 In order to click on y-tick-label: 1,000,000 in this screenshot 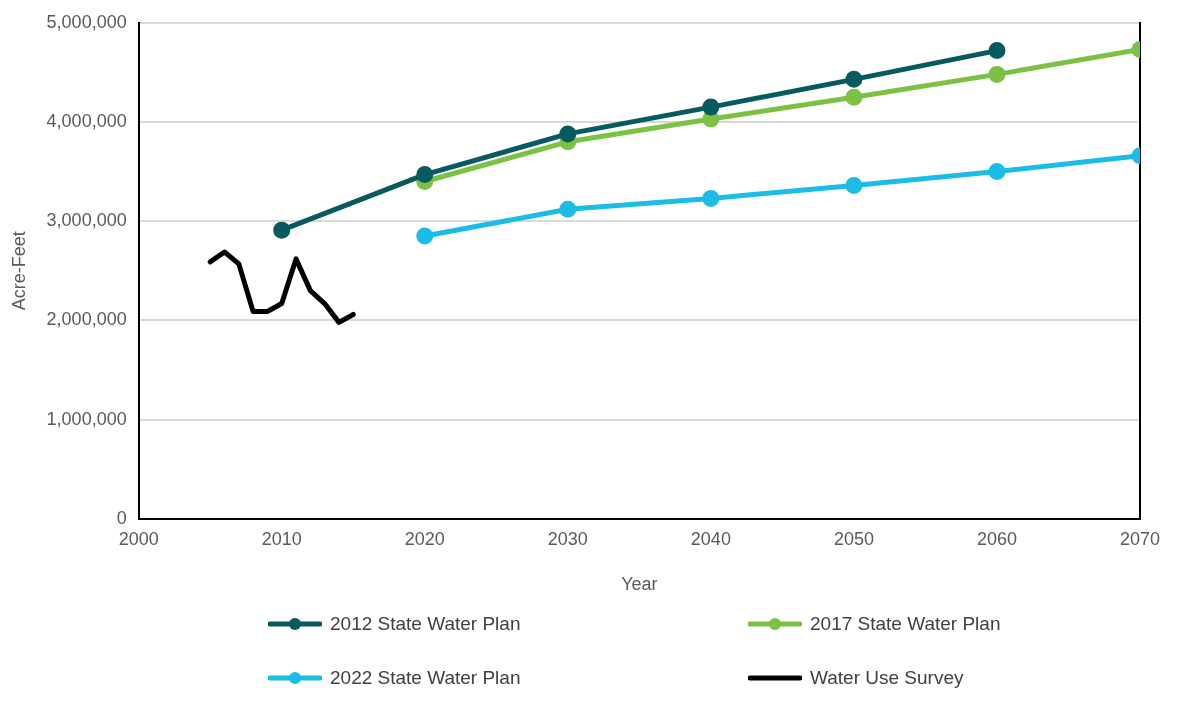, I will do `click(86, 418)`.